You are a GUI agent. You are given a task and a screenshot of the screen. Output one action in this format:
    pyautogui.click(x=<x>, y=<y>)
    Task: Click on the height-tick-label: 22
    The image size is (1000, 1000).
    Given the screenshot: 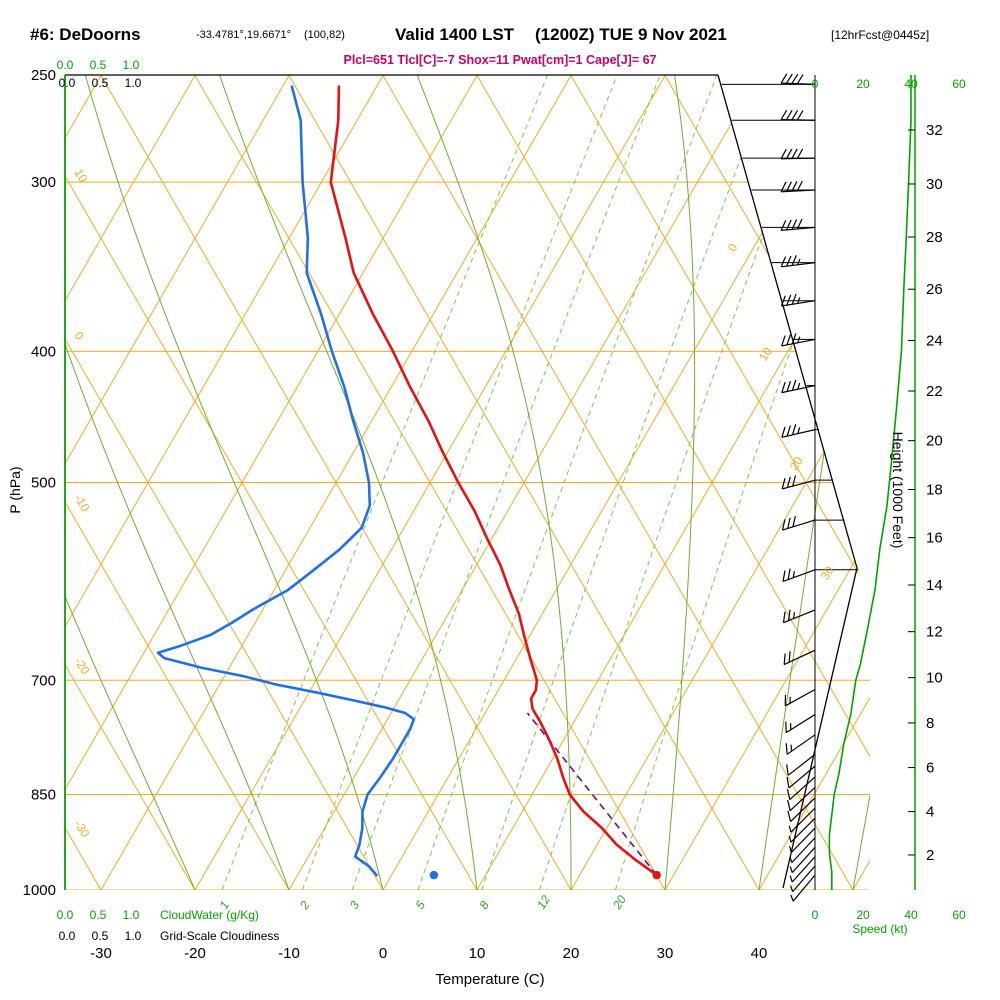 What is the action you would take?
    pyautogui.click(x=934, y=391)
    